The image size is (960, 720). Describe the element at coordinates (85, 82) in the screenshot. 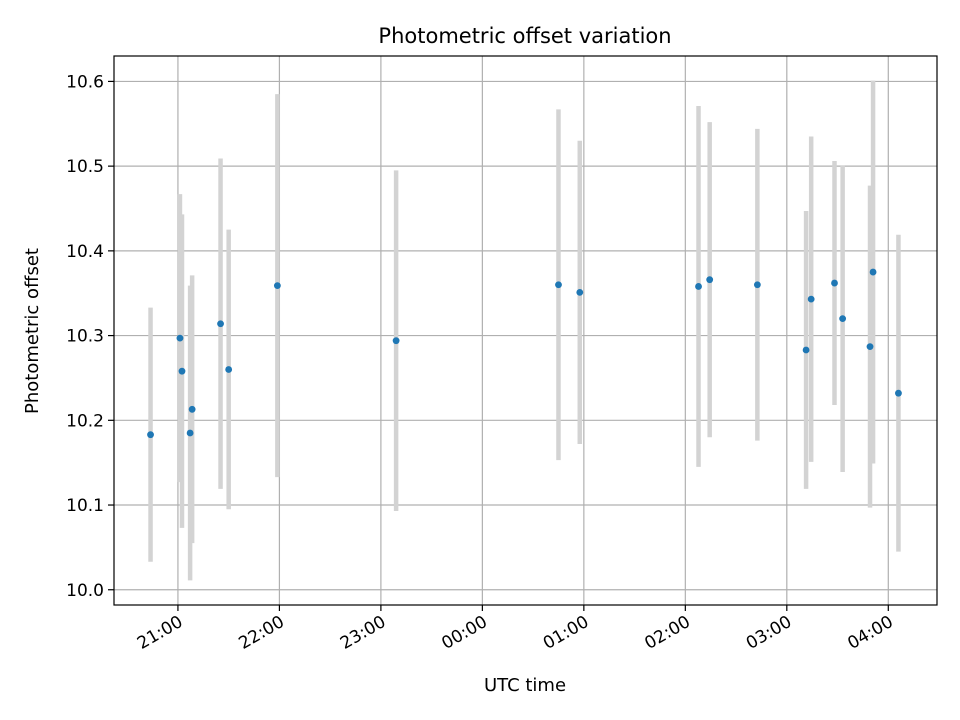

I see `y-tick-label: 10.6` at that location.